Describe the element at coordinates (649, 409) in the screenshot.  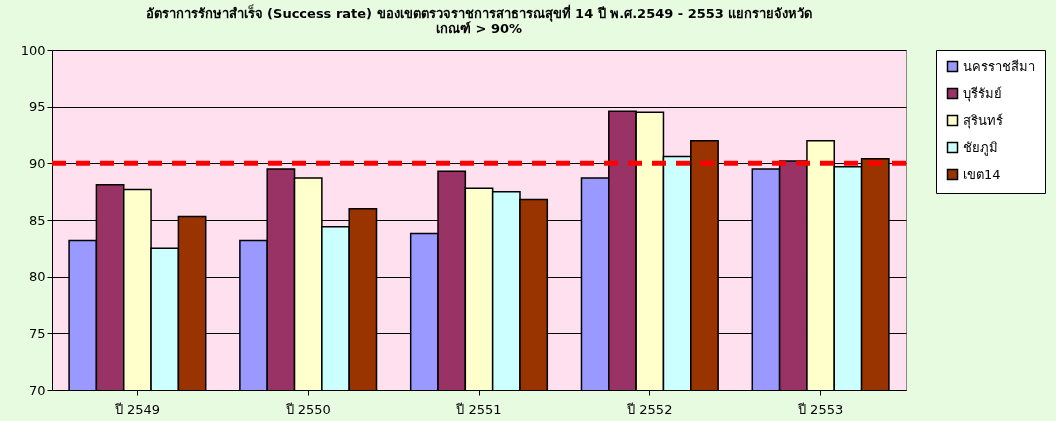
I see `x-tick-label: ปี 2552` at that location.